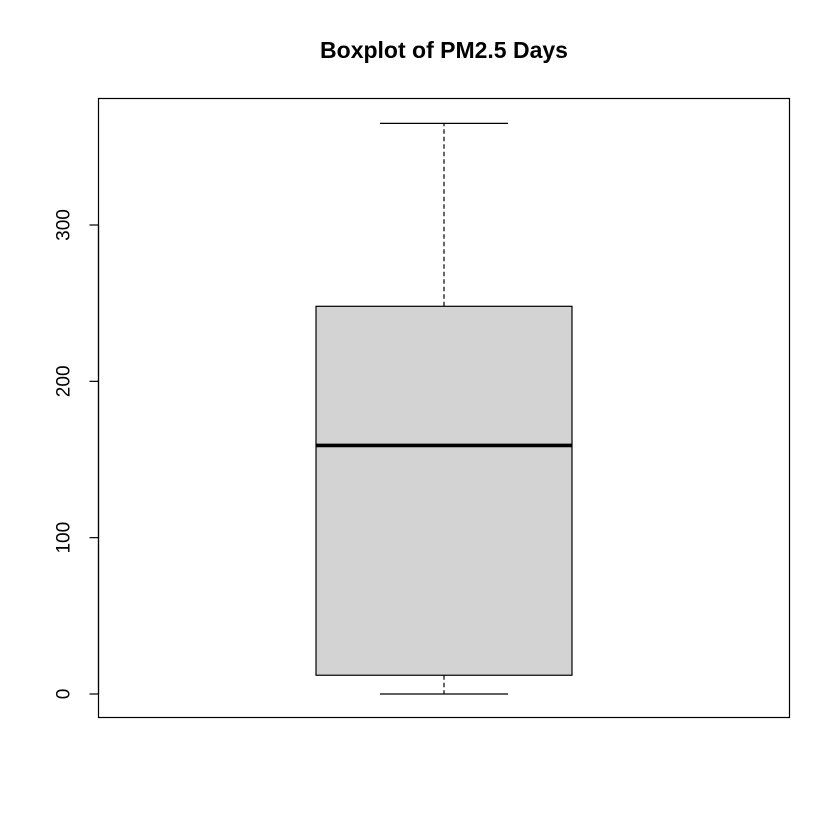  What do you see at coordinates (444, 490) in the screenshot?
I see `interquartile-box` at bounding box center [444, 490].